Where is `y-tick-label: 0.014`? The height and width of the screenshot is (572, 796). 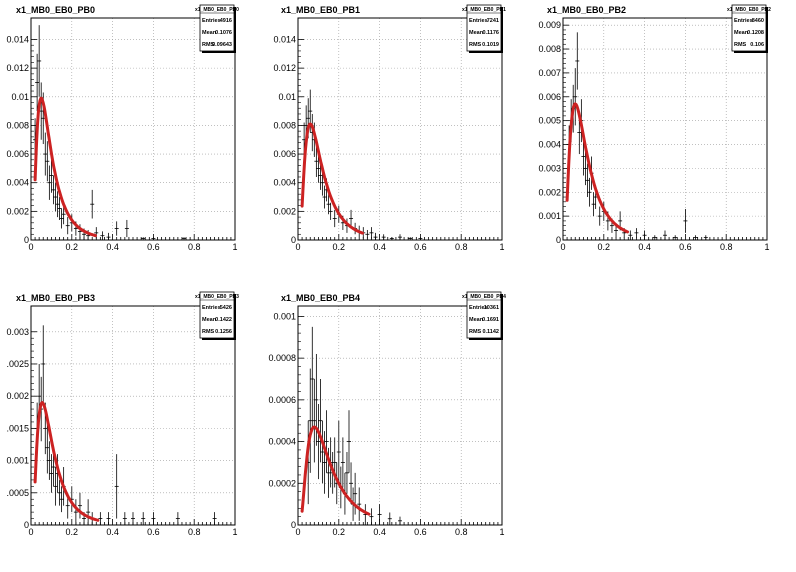
y-tick-label: 0.014 is located at coordinates (17, 39).